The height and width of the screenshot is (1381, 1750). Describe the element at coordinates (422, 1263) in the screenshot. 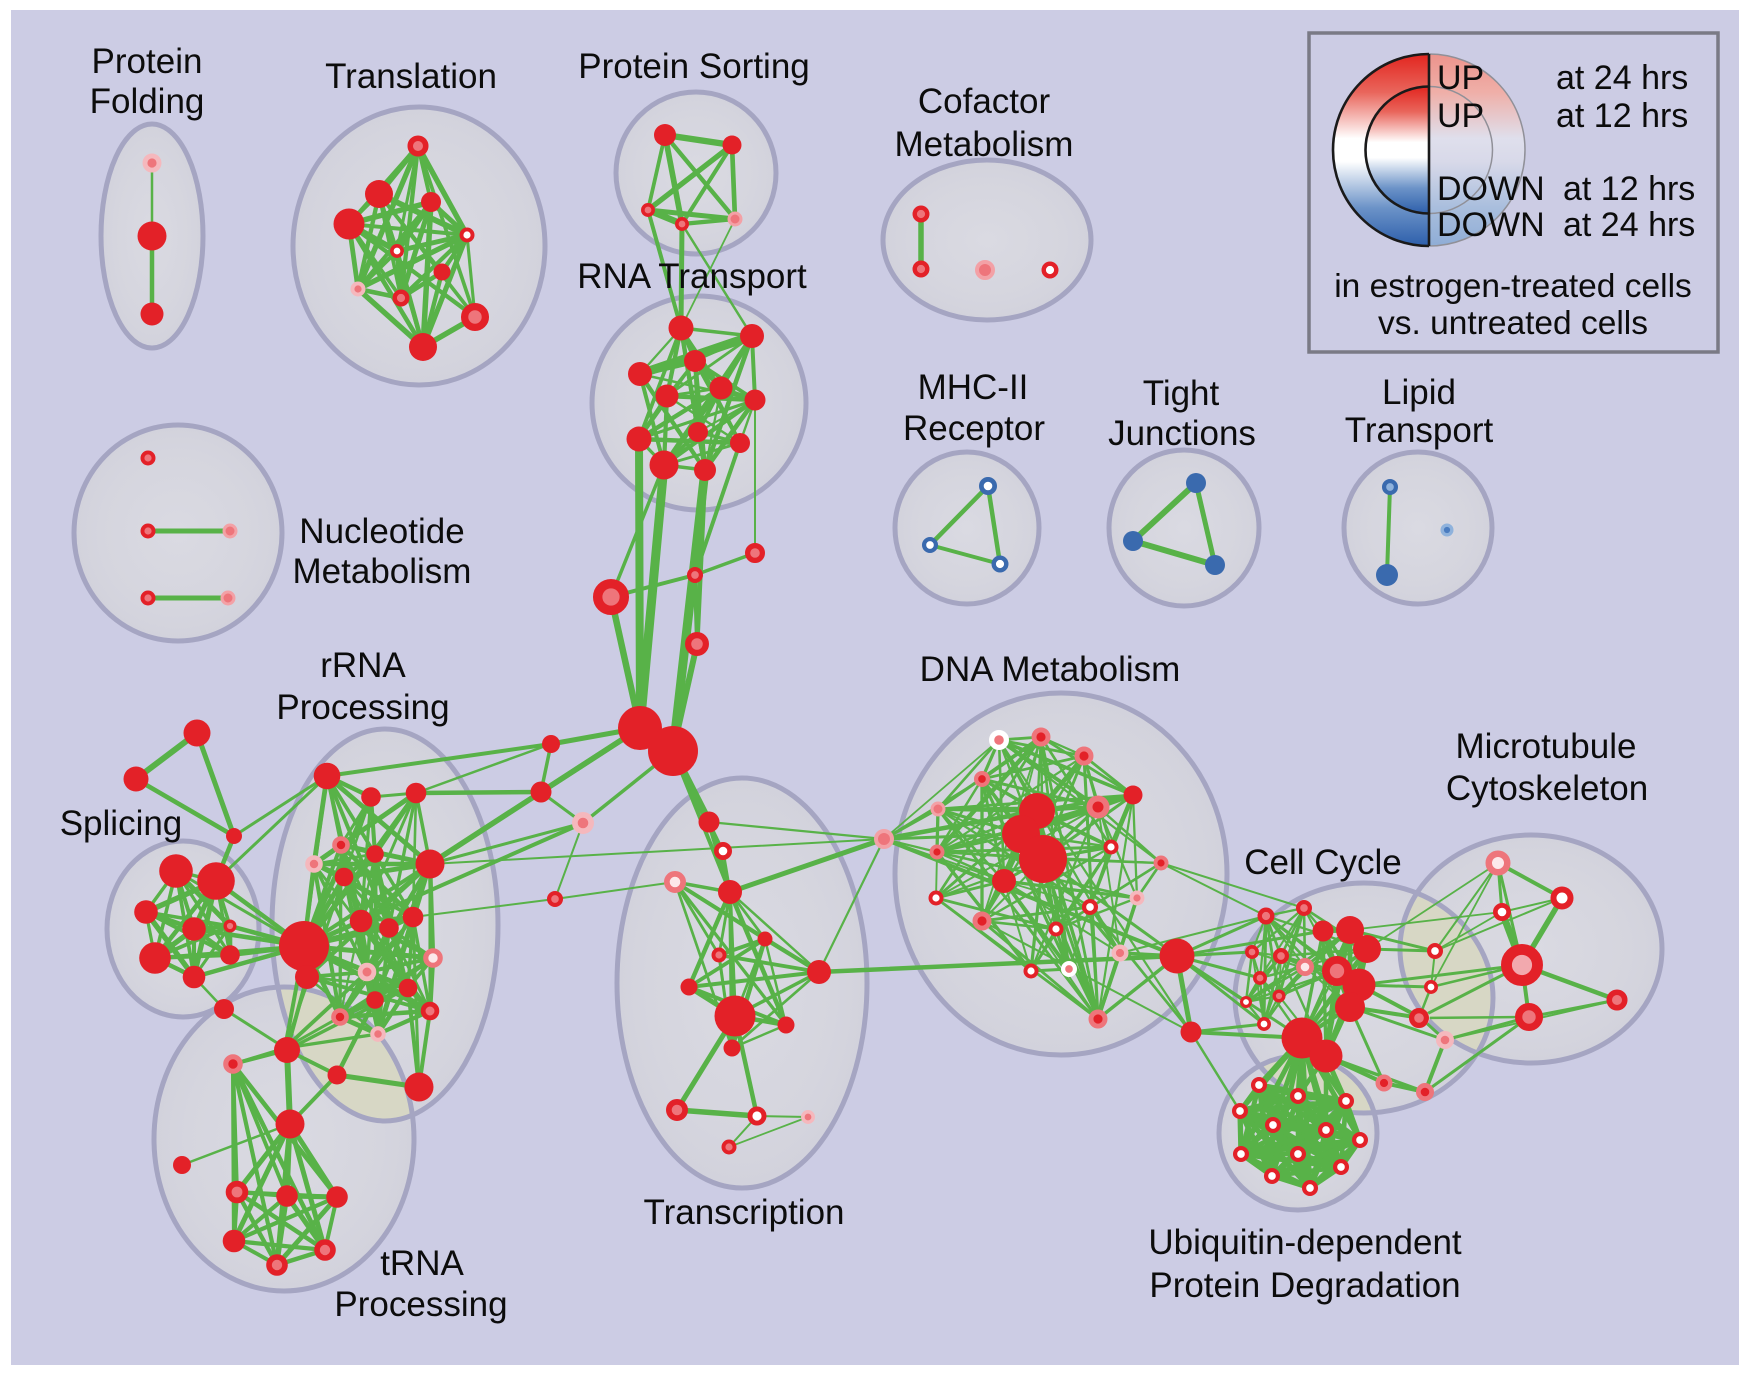

I see `svg-text: tRNA` at that location.